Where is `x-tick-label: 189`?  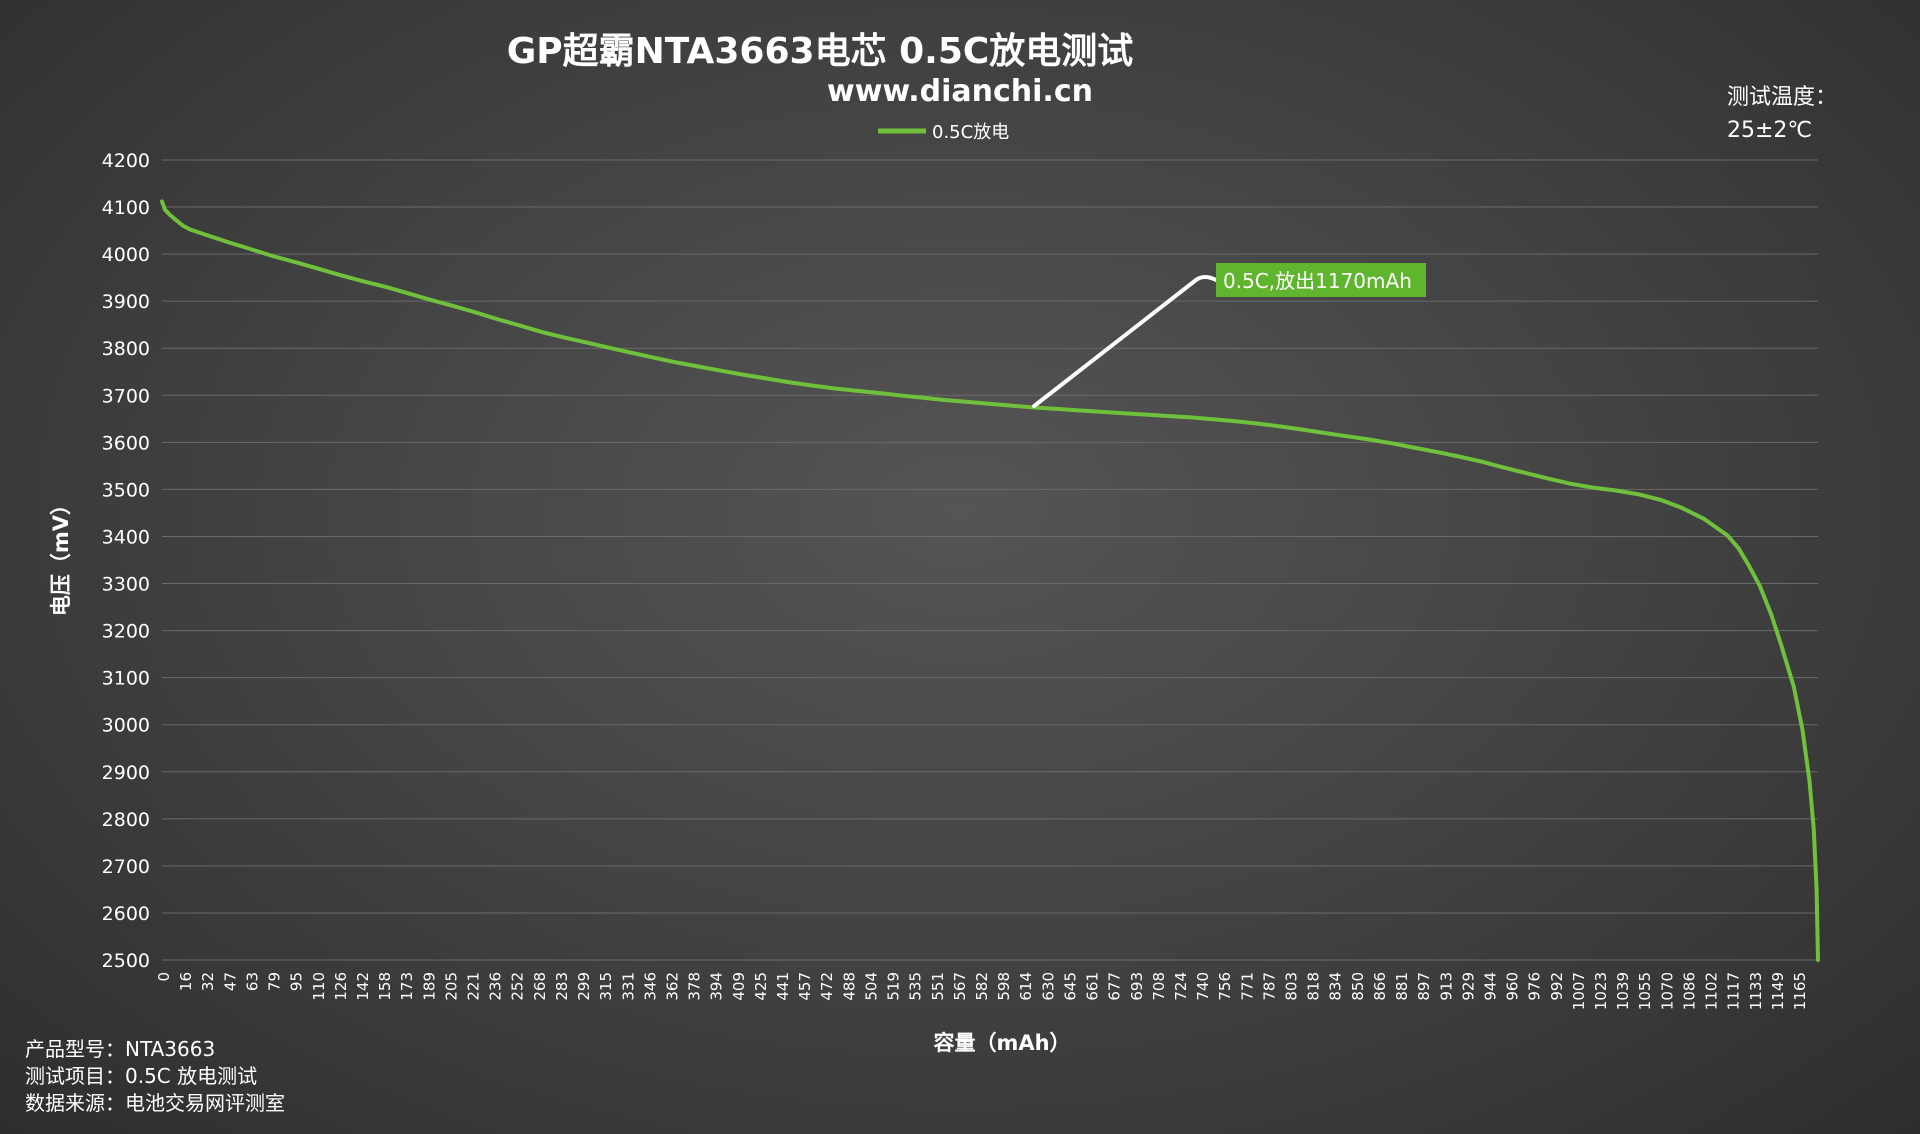 x-tick-label: 189 is located at coordinates (429, 986).